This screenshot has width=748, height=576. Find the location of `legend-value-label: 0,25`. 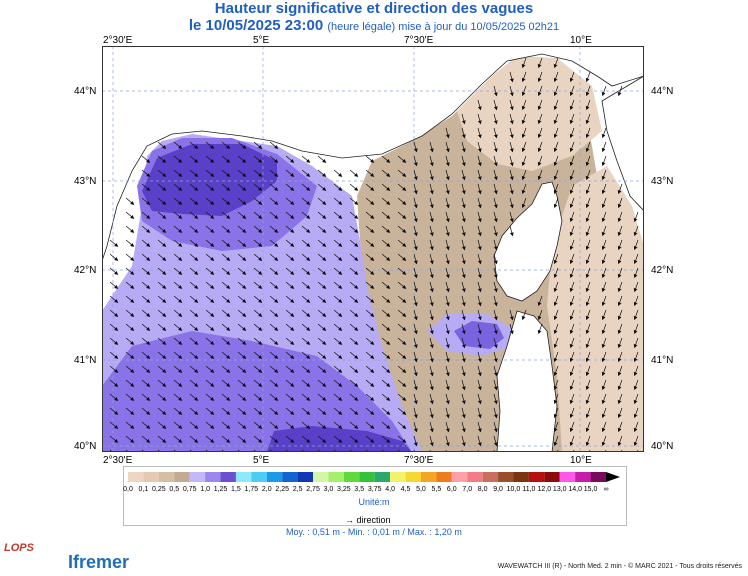

legend-value-label: 0,25 is located at coordinates (159, 489).